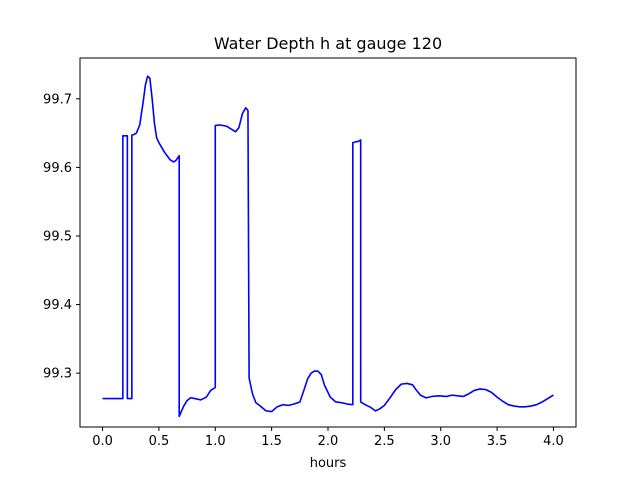 Image resolution: width=640 pixels, height=480 pixels. Describe the element at coordinates (497, 441) in the screenshot. I see `x-tick-label: 3.5` at that location.